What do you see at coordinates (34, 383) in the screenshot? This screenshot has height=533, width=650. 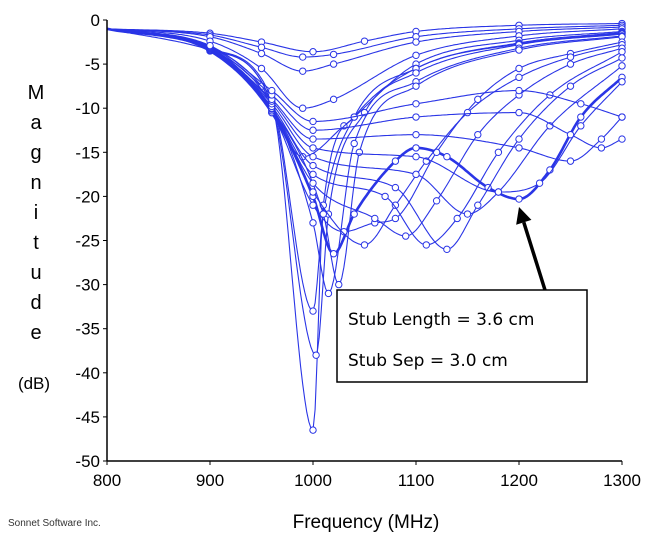 I see `ylabel-unit: (dB)` at bounding box center [34, 383].